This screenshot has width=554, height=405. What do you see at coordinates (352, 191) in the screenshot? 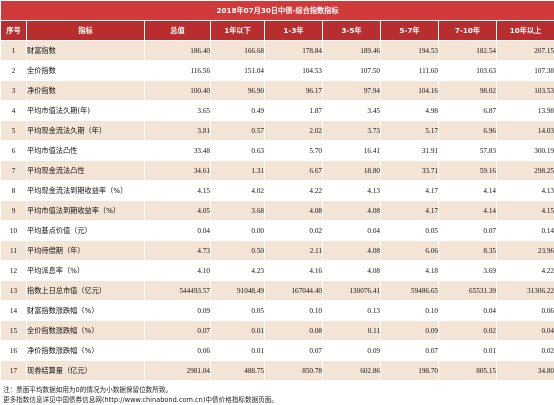
I see `value-cell: 4.13` at bounding box center [352, 191].